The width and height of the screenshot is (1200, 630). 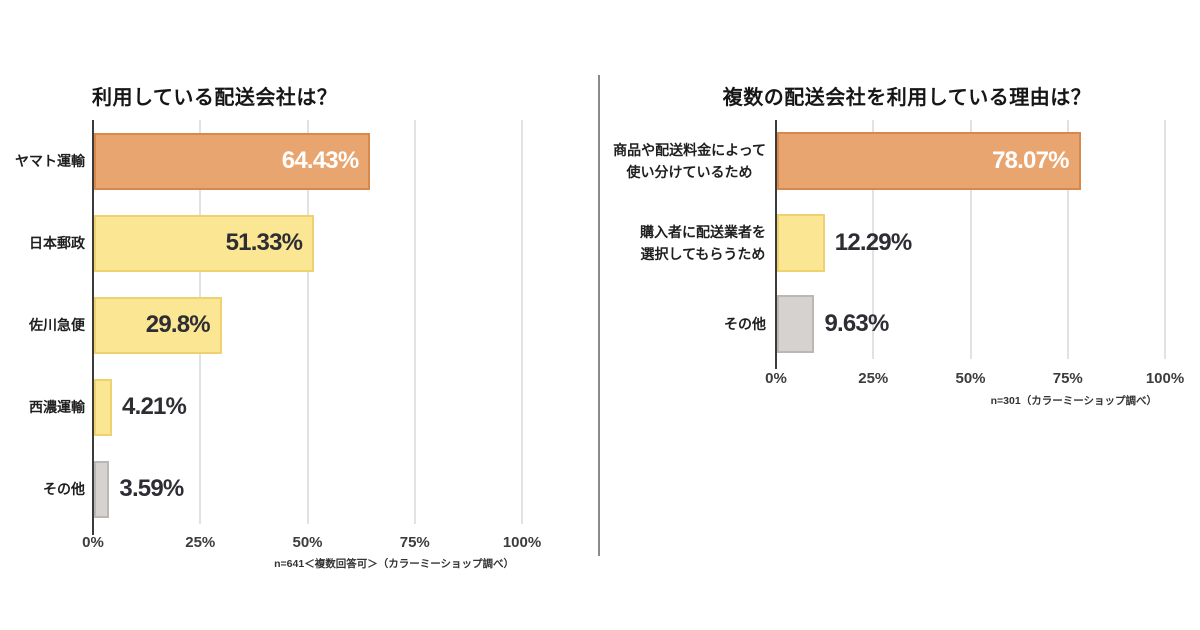 What do you see at coordinates (1073, 401) in the screenshot?
I see `sample-size-note: n=301（カラーミーショップ調べ）` at bounding box center [1073, 401].